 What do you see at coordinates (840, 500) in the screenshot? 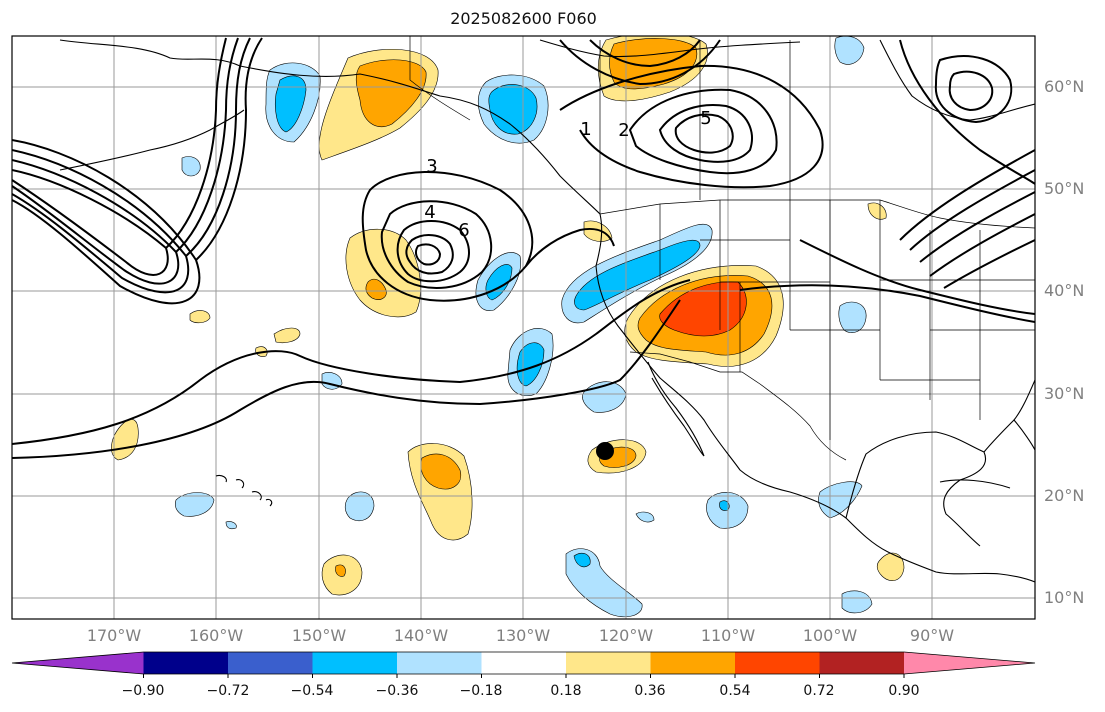
I see `negative-anomaly-gulf-of-mexico` at bounding box center [840, 500].